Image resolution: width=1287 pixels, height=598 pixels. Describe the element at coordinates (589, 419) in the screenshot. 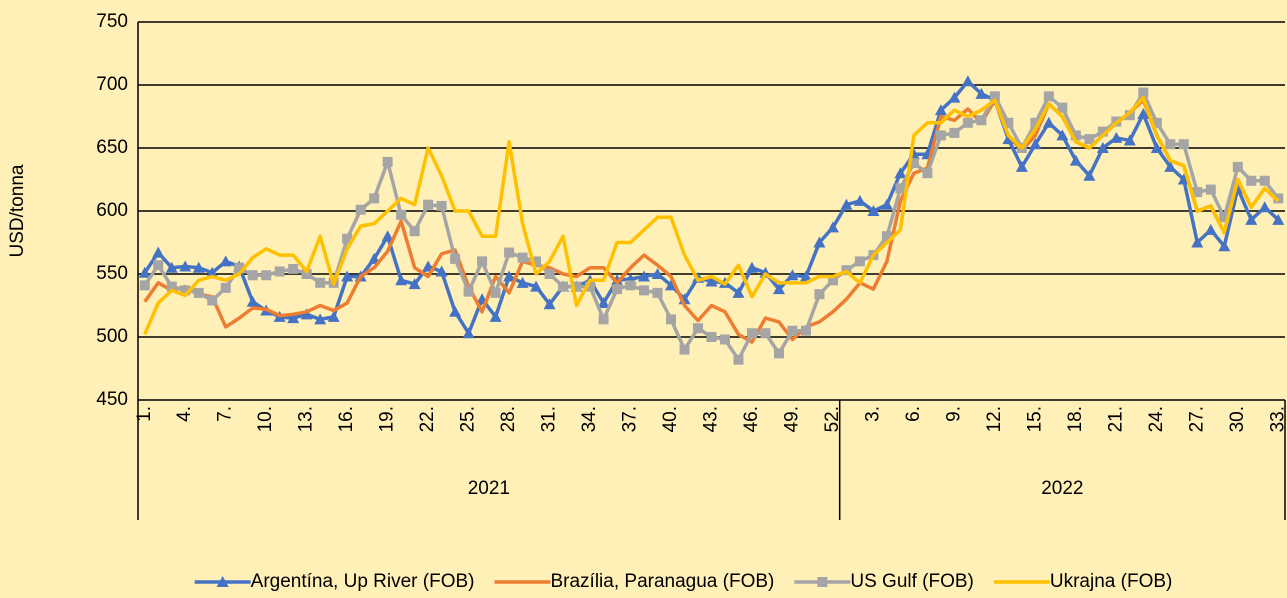

I see `x-tick-label: 34.` at that location.